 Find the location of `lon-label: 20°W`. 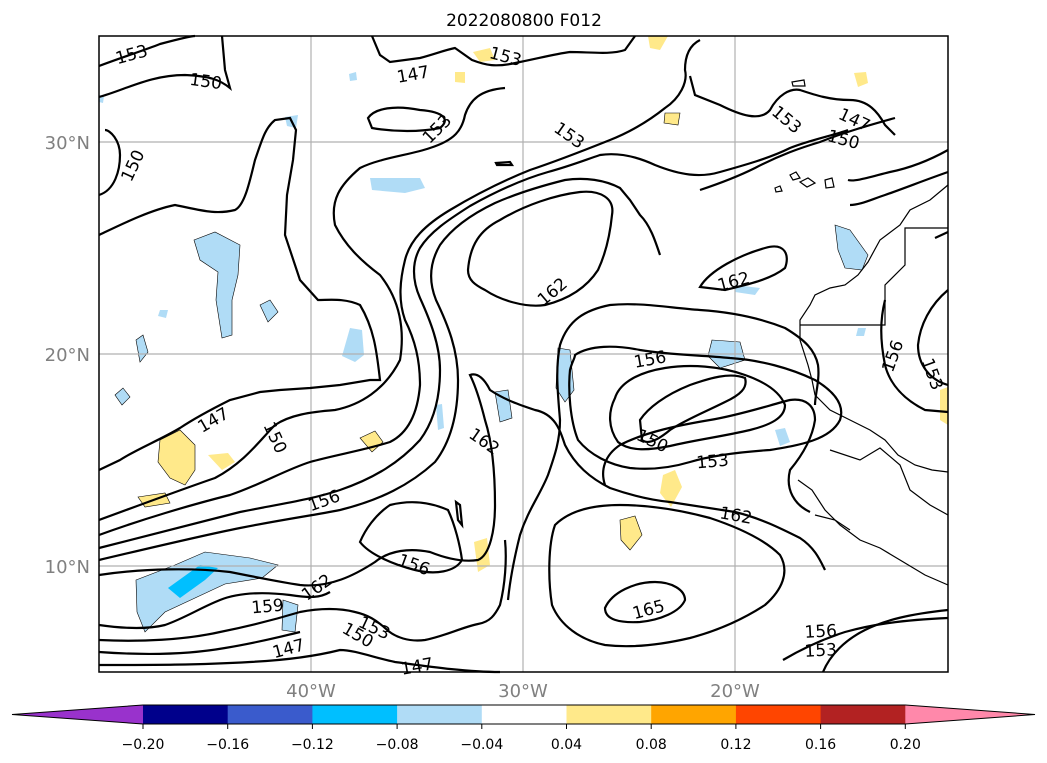

lon-label: 20°W is located at coordinates (735, 691).